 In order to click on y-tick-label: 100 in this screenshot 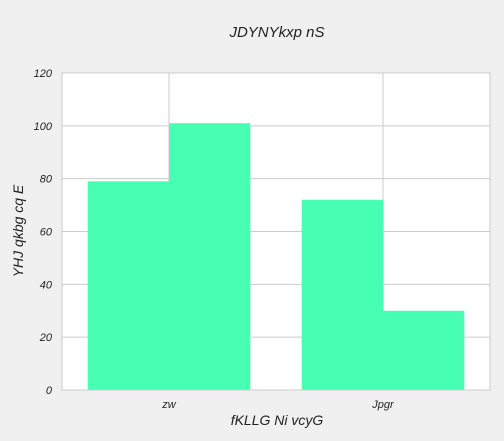, I will do `click(43, 127)`.